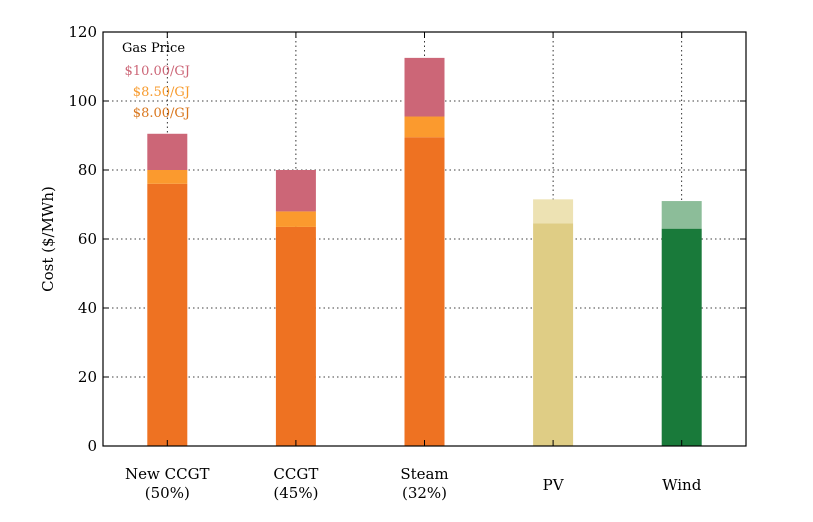 The height and width of the screenshot is (522, 813). I want to click on x-tick-label: Steam, so click(424, 474).